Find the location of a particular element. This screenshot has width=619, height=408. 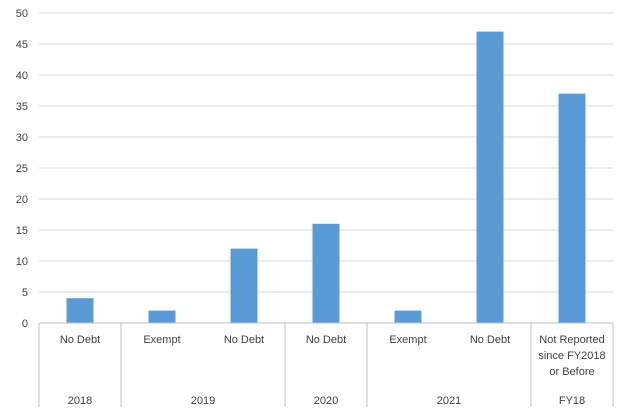

y-axis-tick-labels: 0 5 10 15 20 25 30 35 40 45 50 is located at coordinates (22, 169).